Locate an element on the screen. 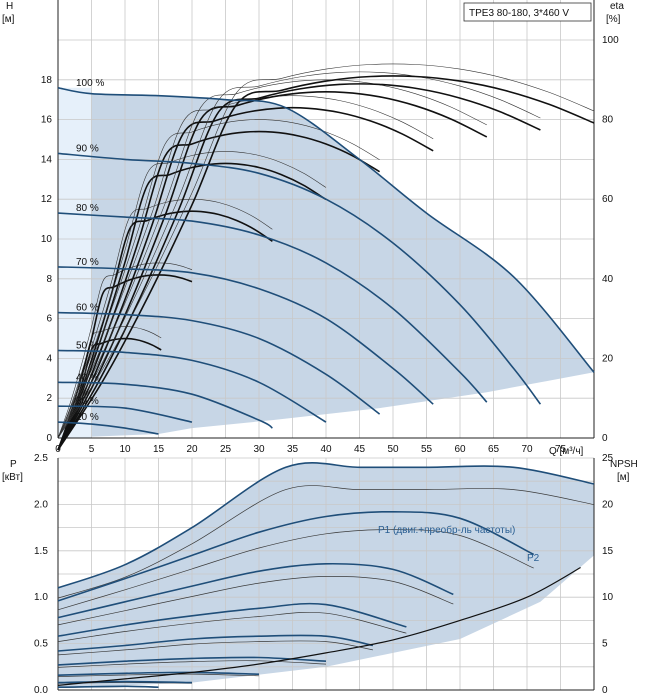  speed-label: 40 % is located at coordinates (87, 377).